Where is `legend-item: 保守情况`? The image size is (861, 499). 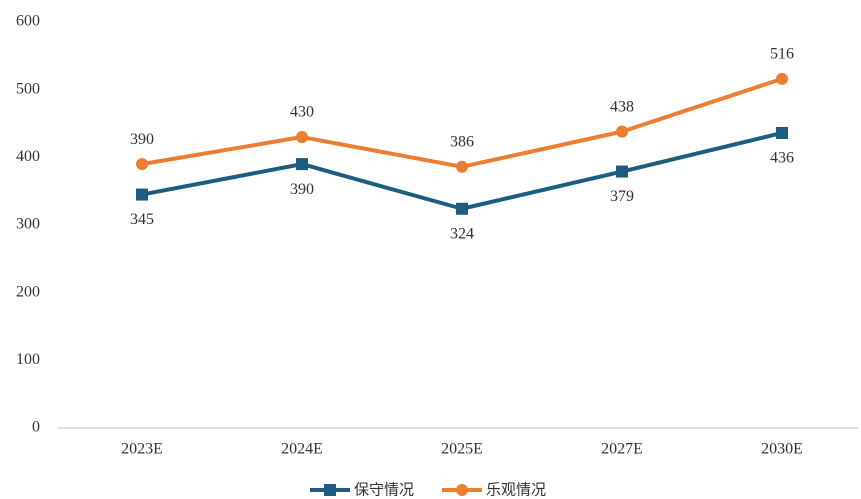
legend-item: 保守情况 is located at coordinates (362, 490).